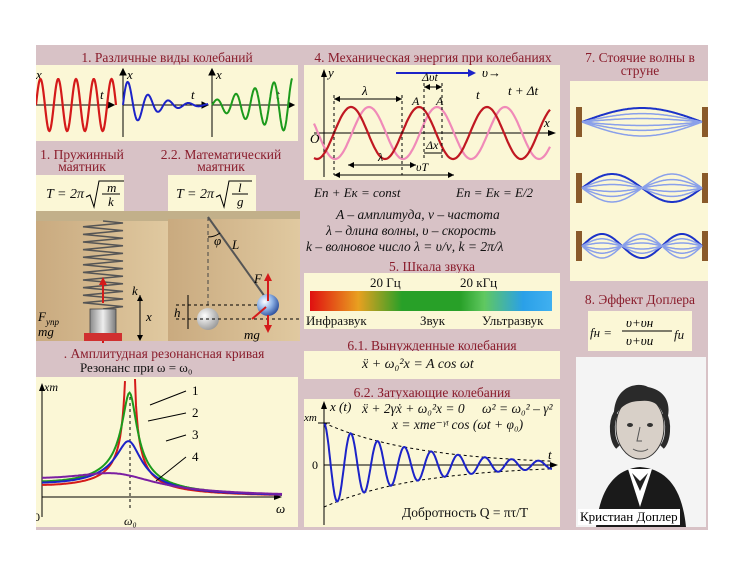  What do you see at coordinates (252, 334) in the screenshot?
I see `pendulum-mg-label: mg` at bounding box center [252, 334].